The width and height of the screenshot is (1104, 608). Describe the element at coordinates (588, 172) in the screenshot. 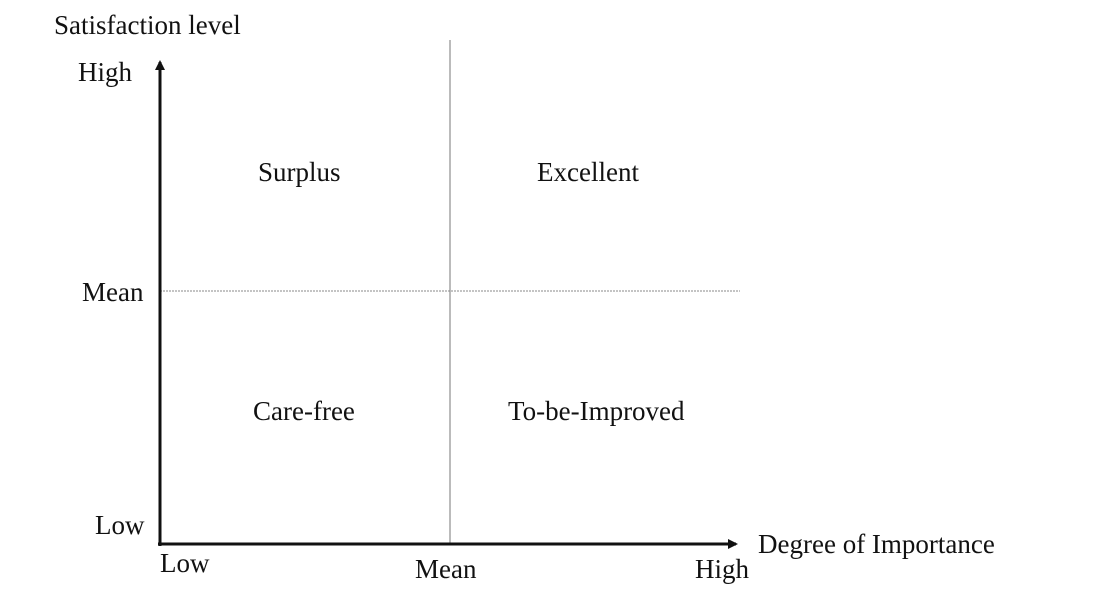

I see `quadrant-excellent: Excellent` at that location.